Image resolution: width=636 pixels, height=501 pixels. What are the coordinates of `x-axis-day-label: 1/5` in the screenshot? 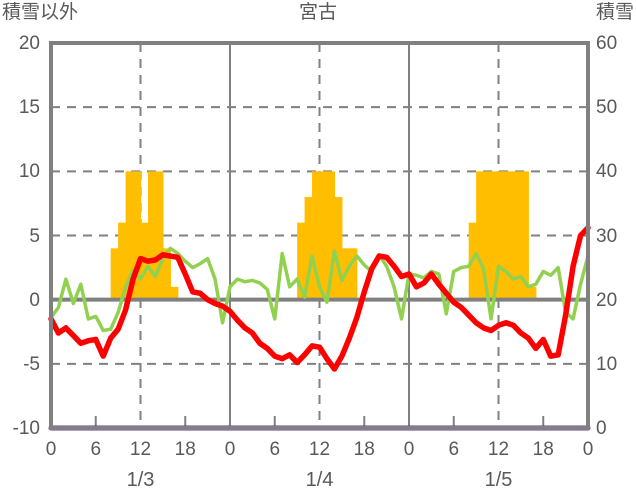 It's located at (498, 480).